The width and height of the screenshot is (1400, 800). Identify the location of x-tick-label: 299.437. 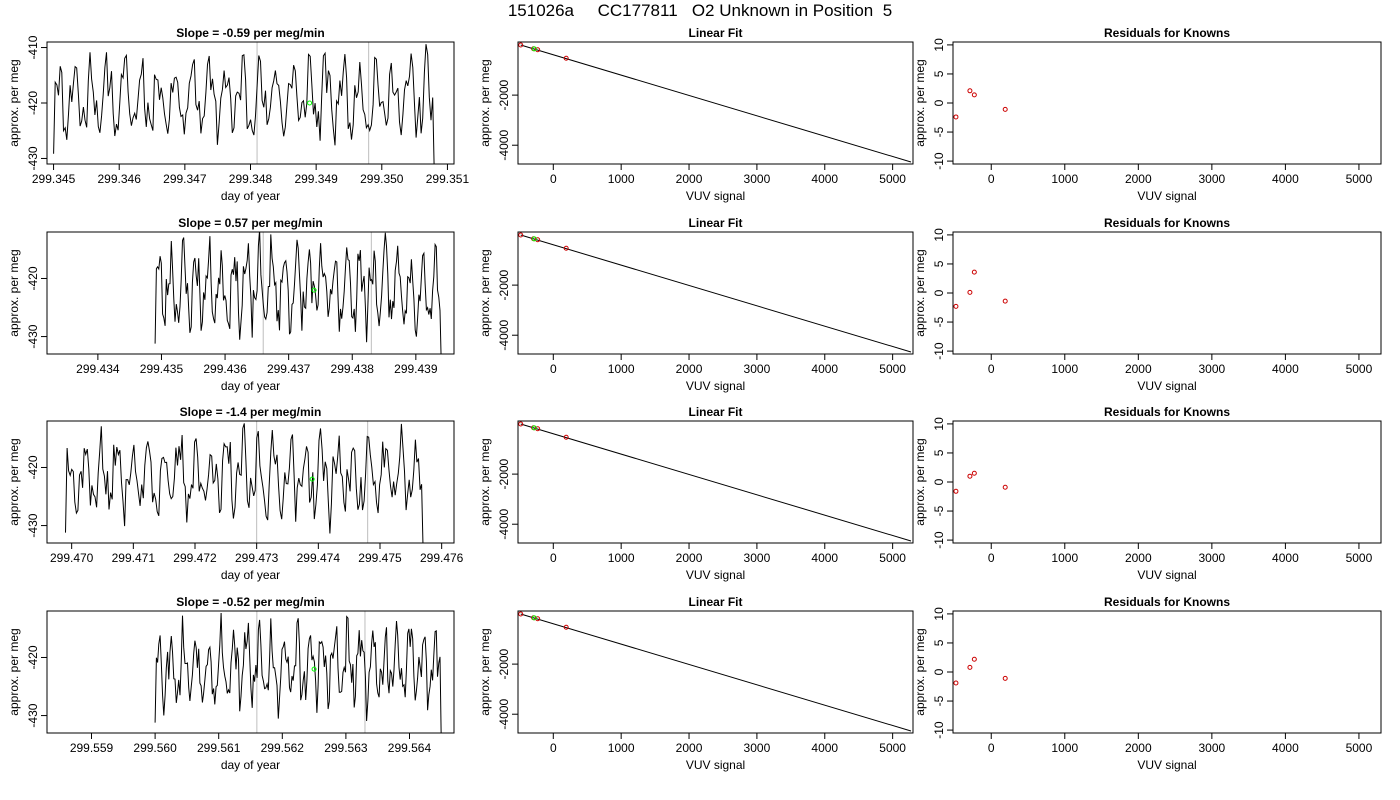
(289, 369).